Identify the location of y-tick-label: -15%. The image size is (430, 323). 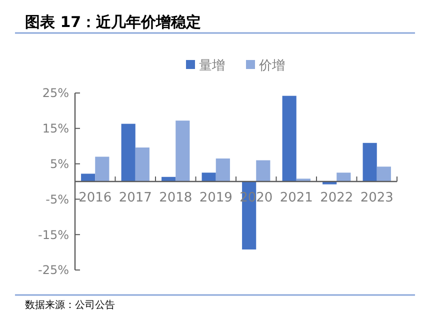
(53, 235).